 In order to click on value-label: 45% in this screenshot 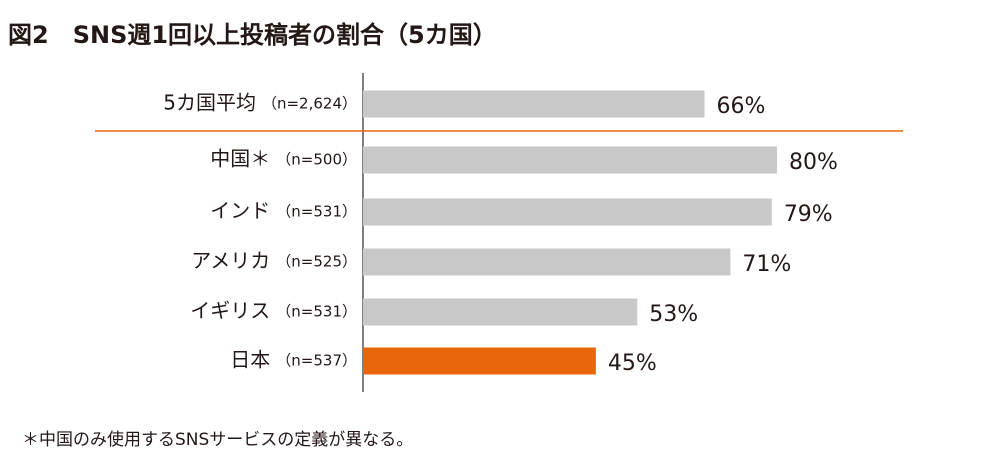, I will do `click(632, 363)`.